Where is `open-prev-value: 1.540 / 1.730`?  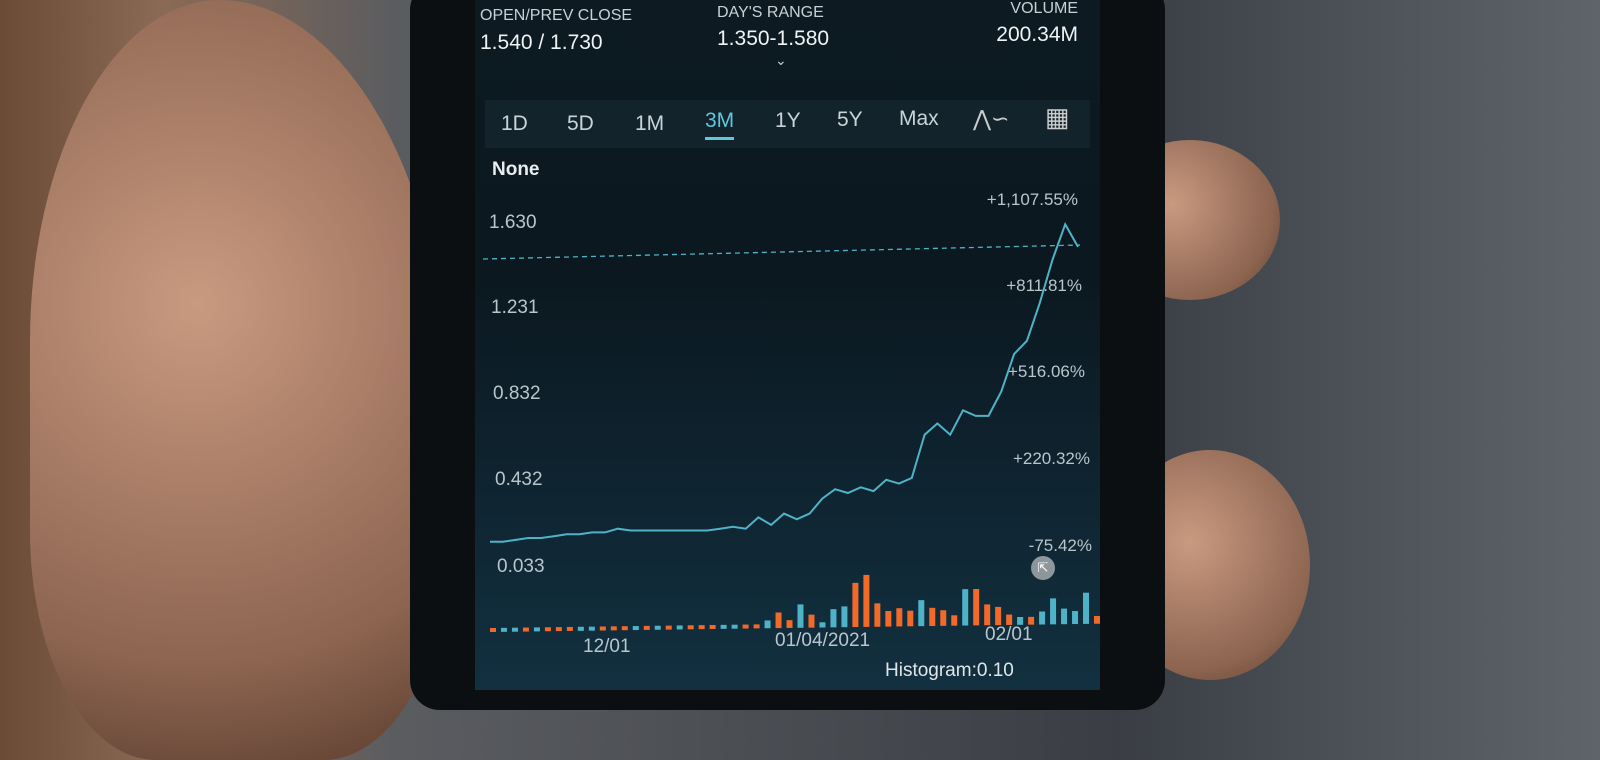 open-prev-value: 1.540 / 1.730 is located at coordinates (541, 42).